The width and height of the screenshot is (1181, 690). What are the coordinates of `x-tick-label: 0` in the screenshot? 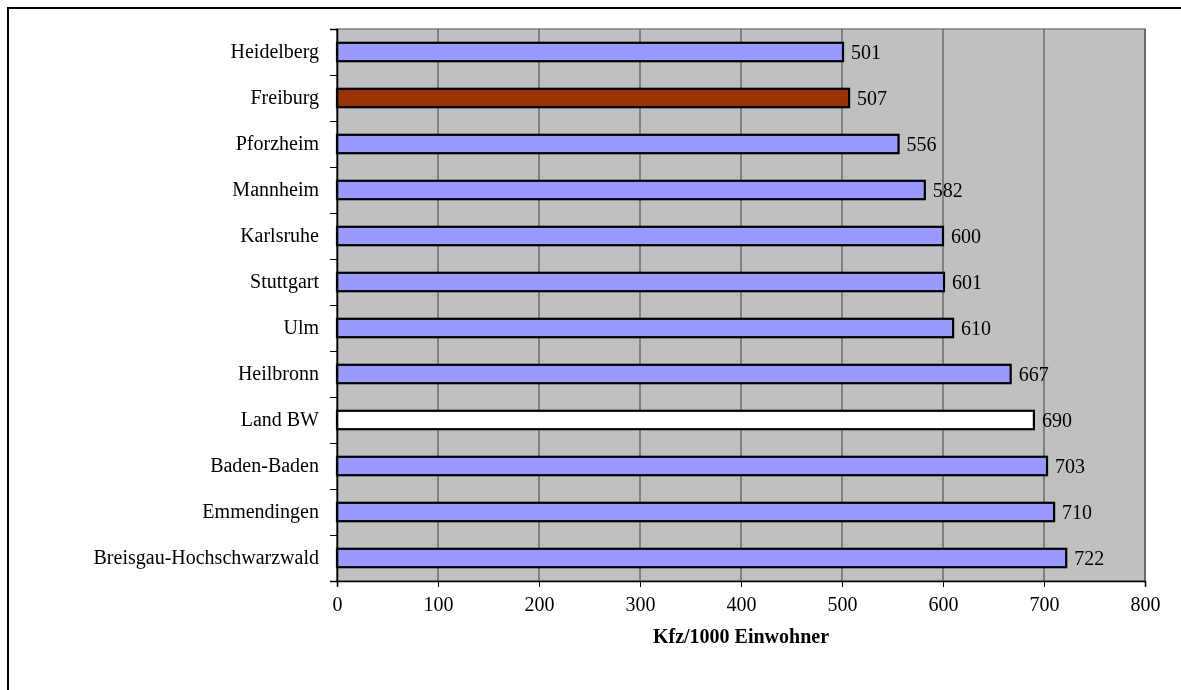 It's located at (337, 604).